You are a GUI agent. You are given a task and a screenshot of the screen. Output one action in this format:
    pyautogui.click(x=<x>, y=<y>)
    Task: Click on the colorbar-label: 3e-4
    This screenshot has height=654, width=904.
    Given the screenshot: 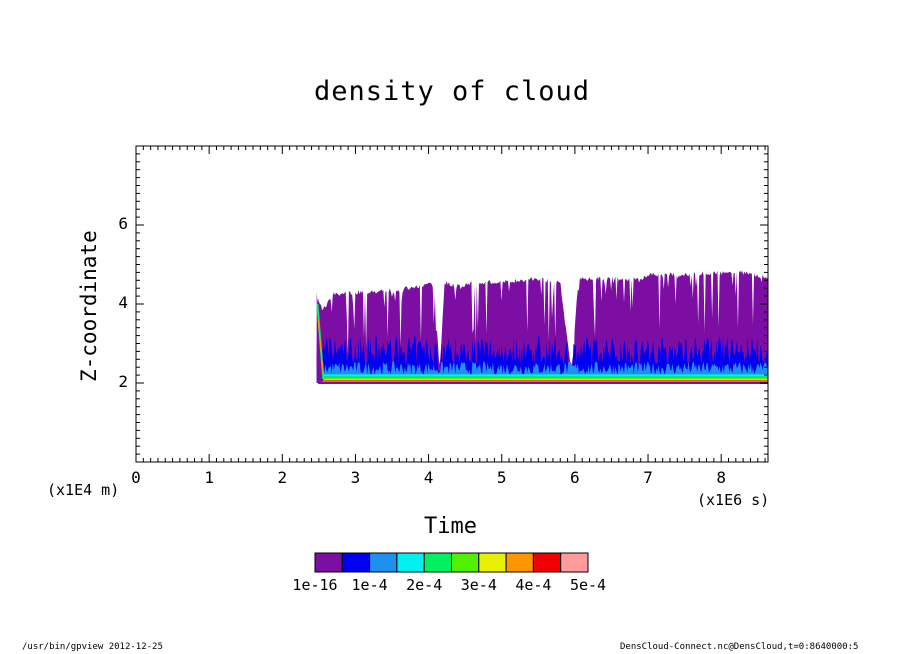 What is the action you would take?
    pyautogui.click(x=478, y=585)
    